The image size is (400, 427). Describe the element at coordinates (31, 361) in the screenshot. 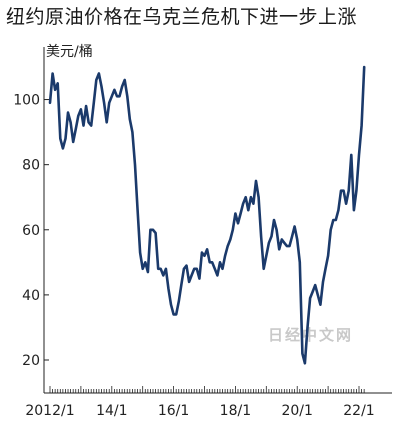

I see `y-tick-label: 20` at that location.